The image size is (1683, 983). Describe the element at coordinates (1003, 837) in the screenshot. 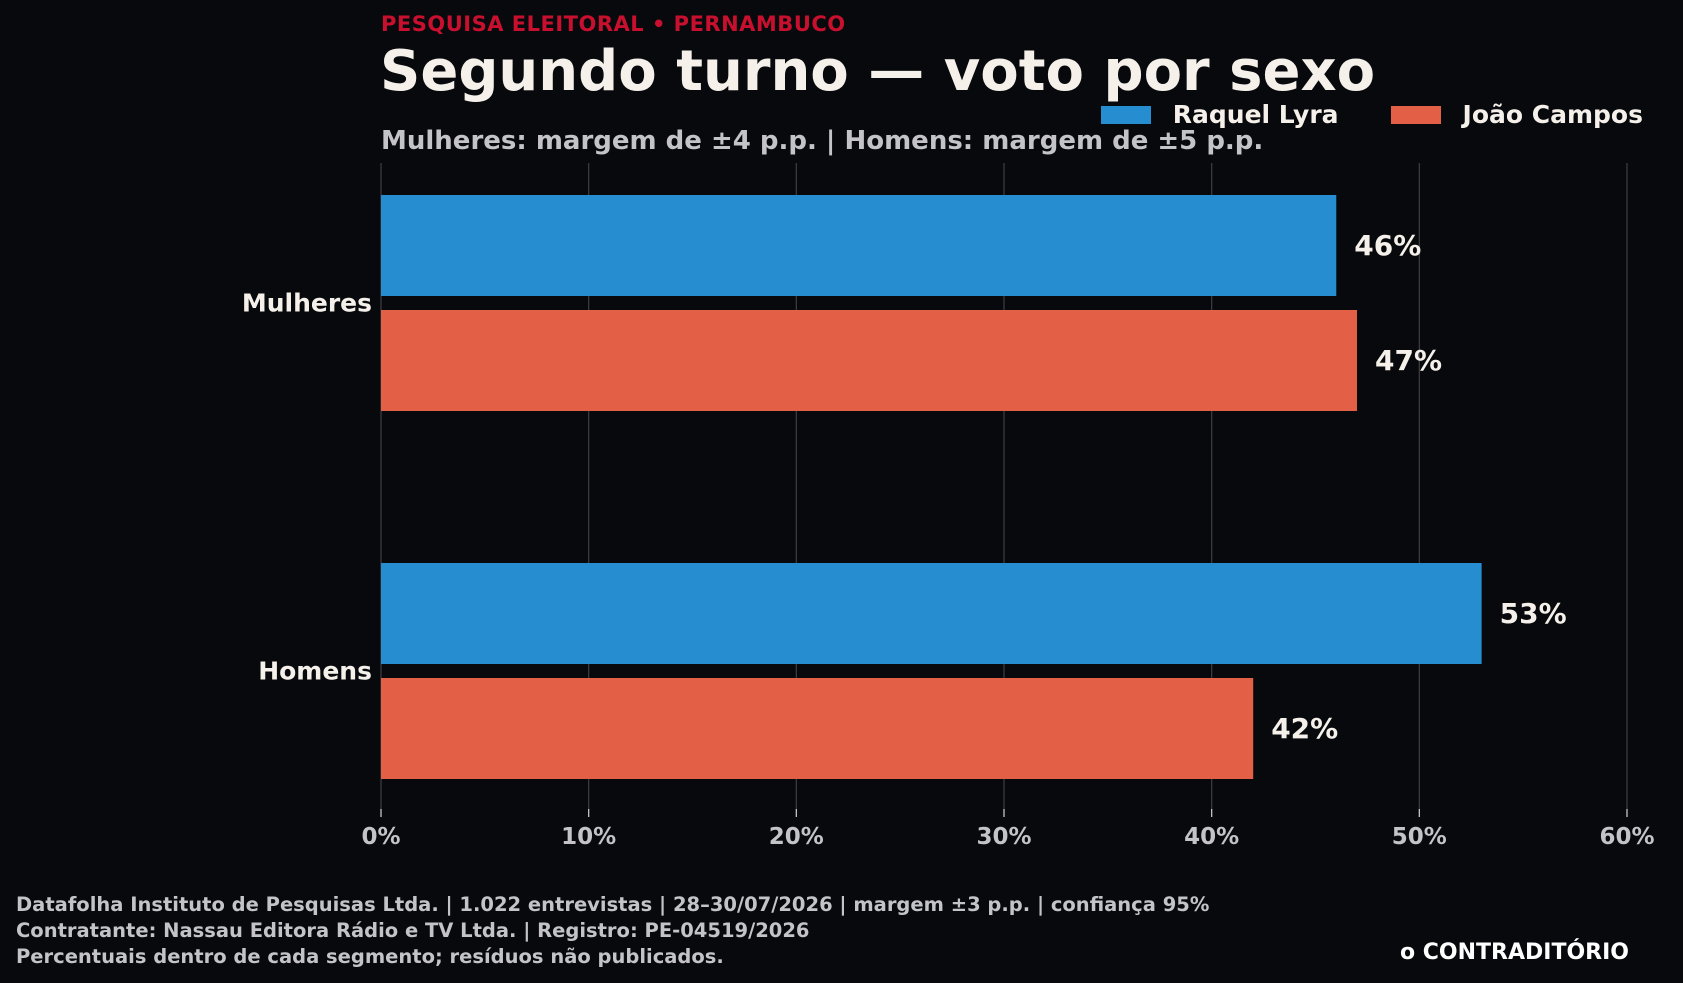

I see `x-tick-label-3: 30%` at that location.